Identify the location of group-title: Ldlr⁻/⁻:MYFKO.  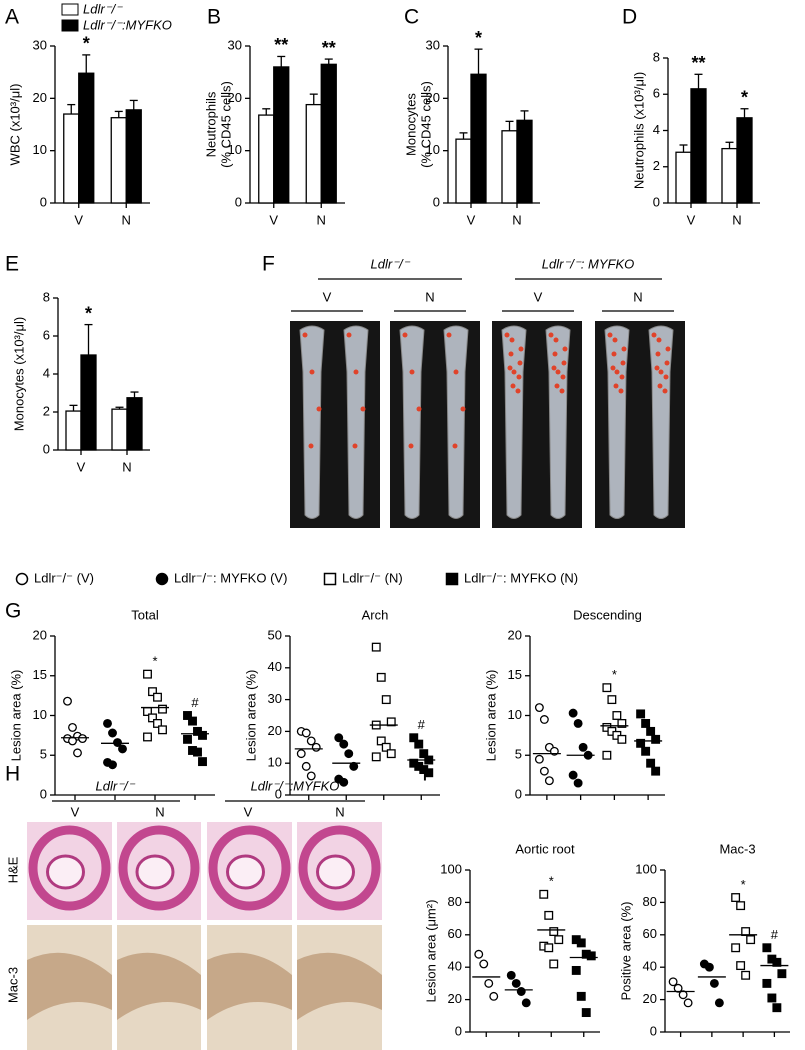
(295, 785).